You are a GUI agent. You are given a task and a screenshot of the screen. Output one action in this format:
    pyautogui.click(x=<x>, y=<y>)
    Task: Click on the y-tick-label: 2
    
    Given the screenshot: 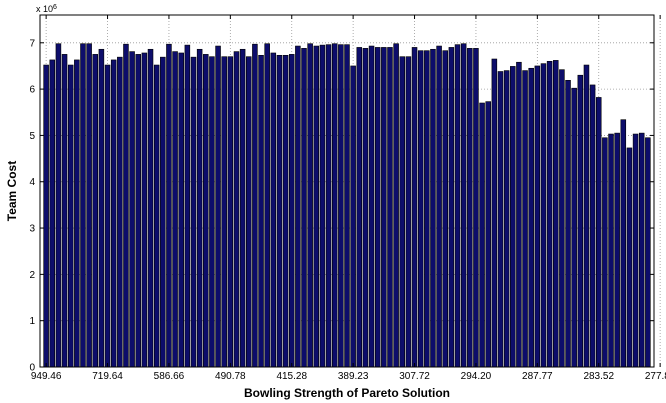 What is the action you would take?
    pyautogui.click(x=32, y=275)
    